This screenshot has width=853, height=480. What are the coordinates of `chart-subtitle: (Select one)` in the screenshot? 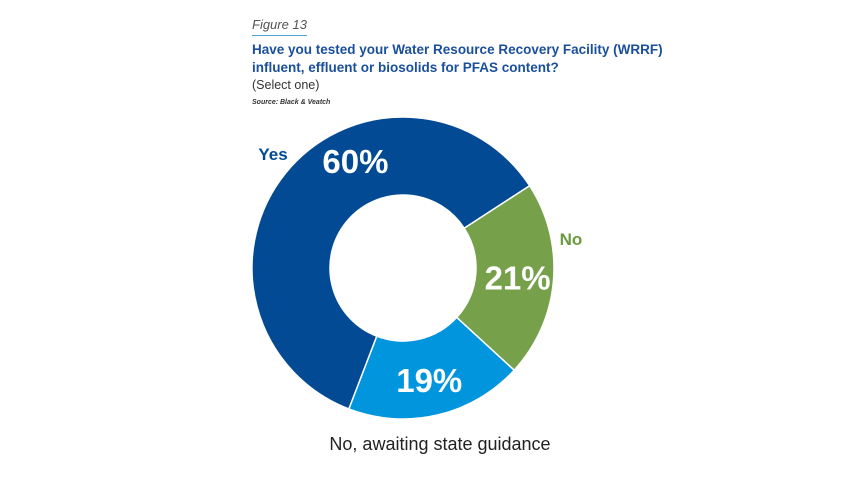 It's located at (286, 85).